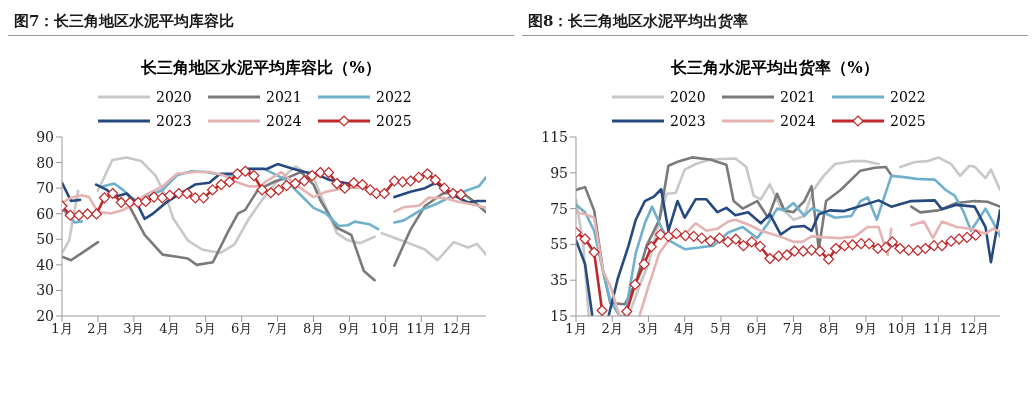  I want to click on y-tick-label: 35, so click(559, 280).